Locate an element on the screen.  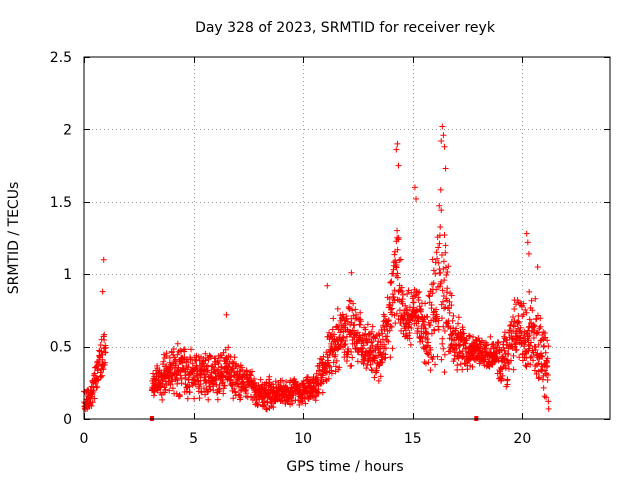
x-tick-label: 15 is located at coordinates (413, 439).